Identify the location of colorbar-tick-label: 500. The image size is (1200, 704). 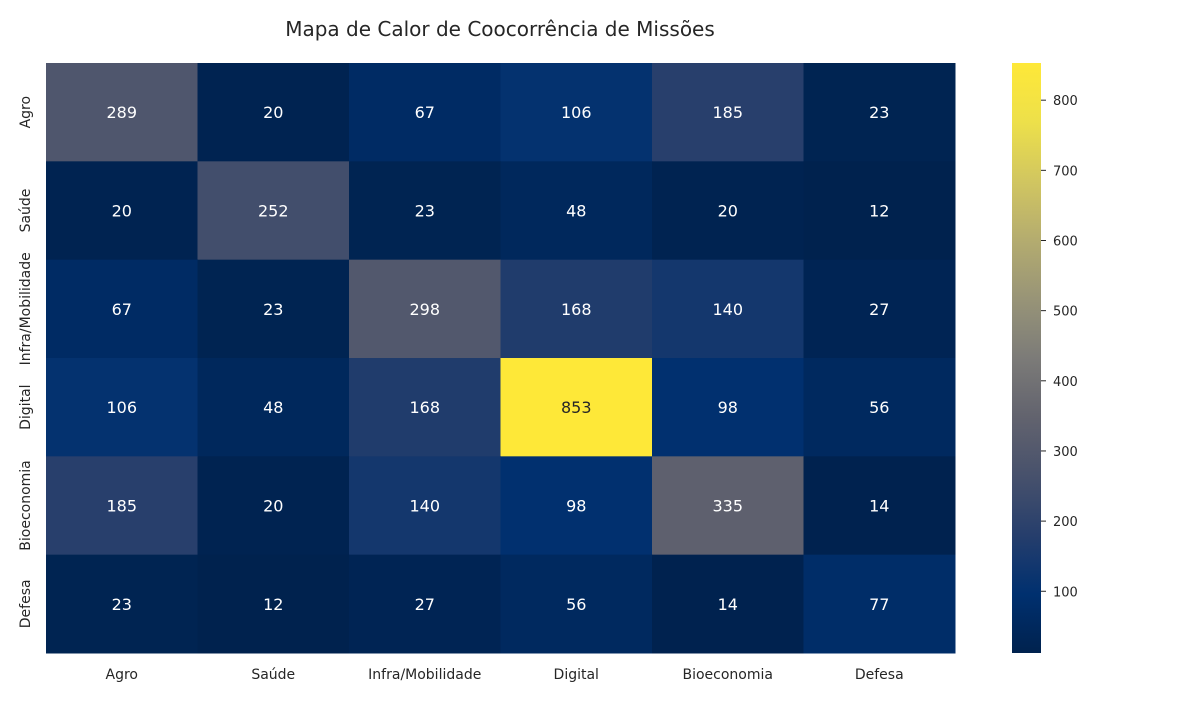
(1065, 312).